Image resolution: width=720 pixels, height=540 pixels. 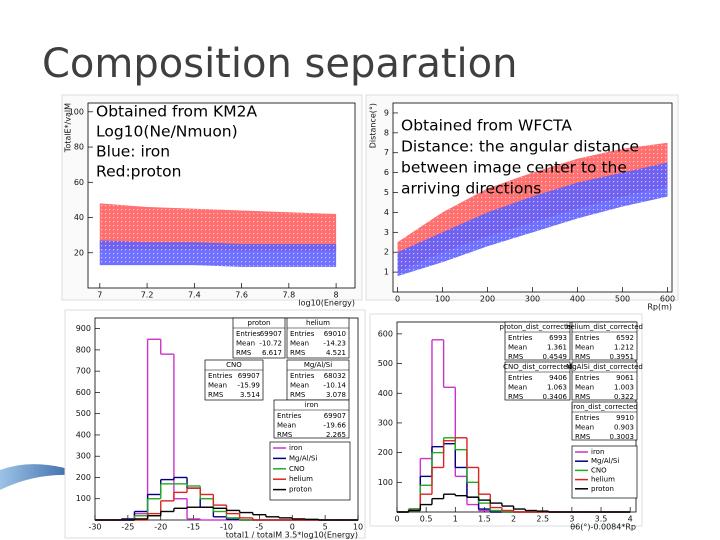 What do you see at coordinates (68, 128) in the screenshot?
I see `y-axis-label: TotalE*/valM` at bounding box center [68, 128].